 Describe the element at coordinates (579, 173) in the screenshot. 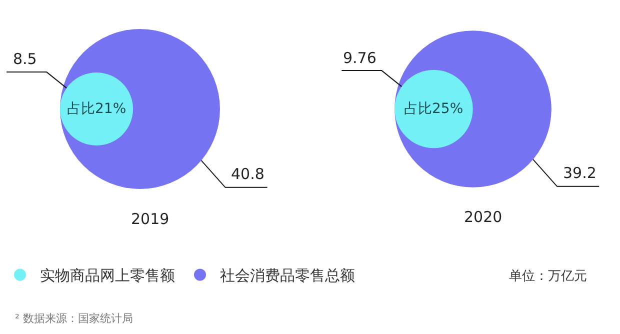

I see `data-label: 39.2` at that location.